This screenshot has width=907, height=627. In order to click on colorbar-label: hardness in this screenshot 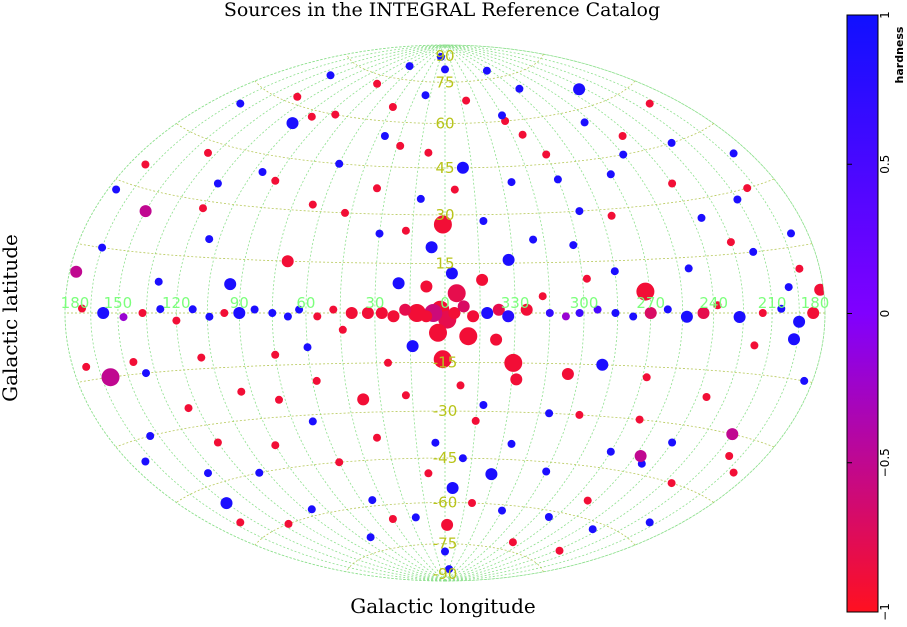, I will do `click(899, 54)`.